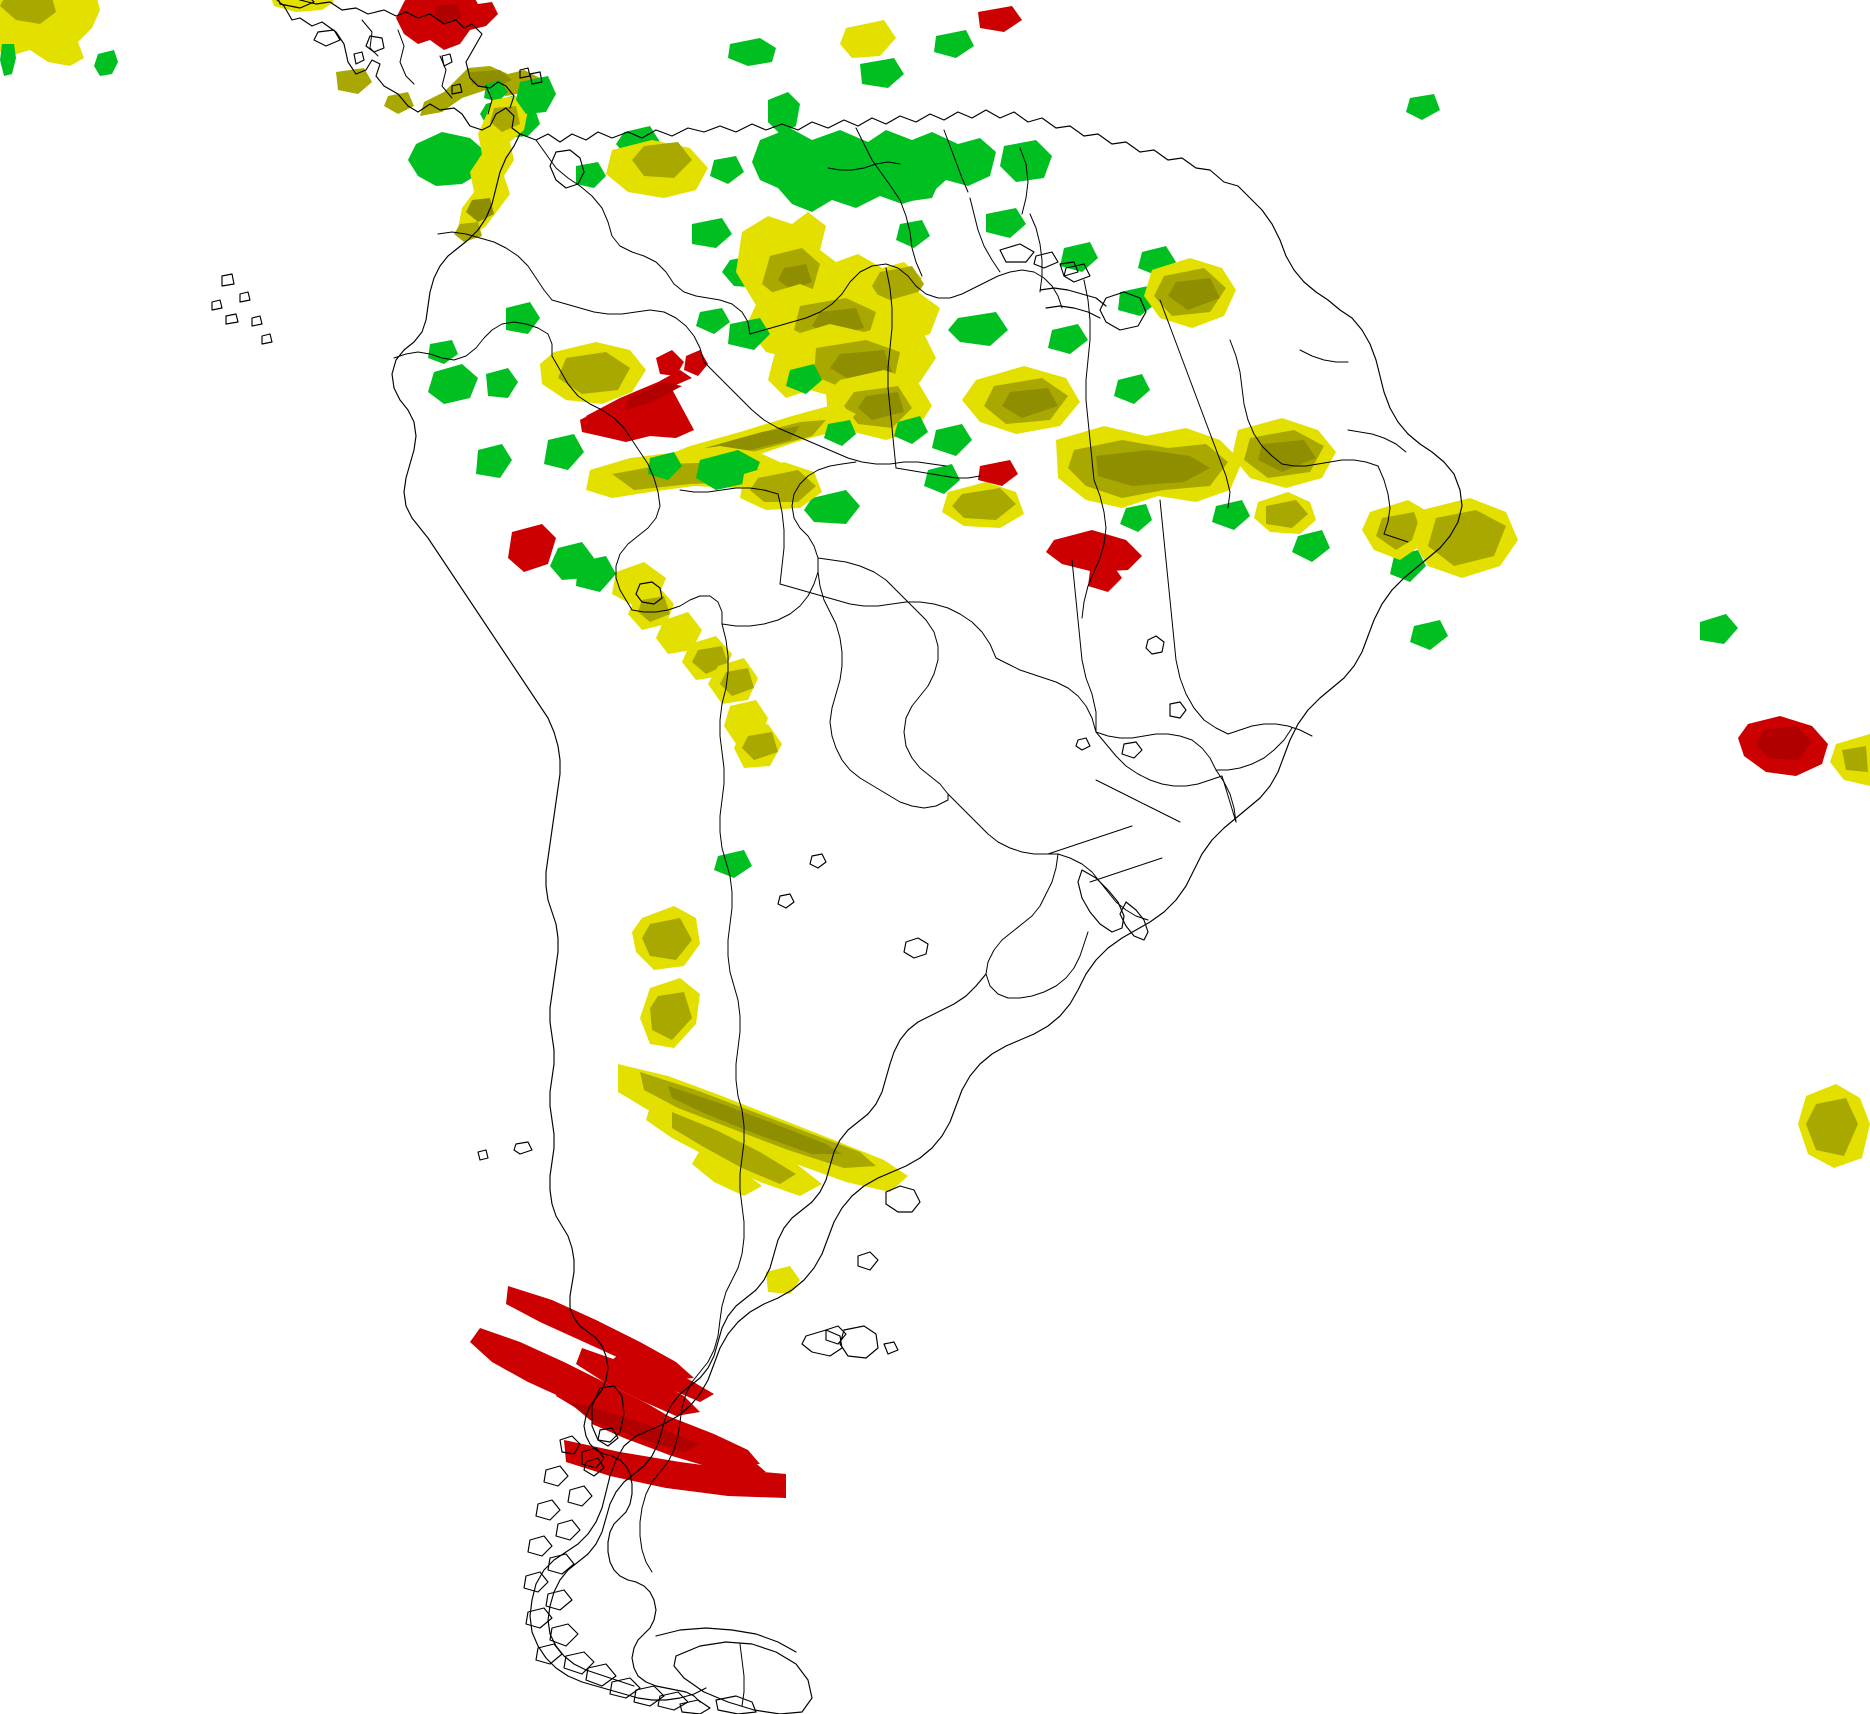 This screenshot has width=1870, height=1714. Describe the element at coordinates (1073, 312) in the screenshot. I see `river-amazon-mouth` at that location.